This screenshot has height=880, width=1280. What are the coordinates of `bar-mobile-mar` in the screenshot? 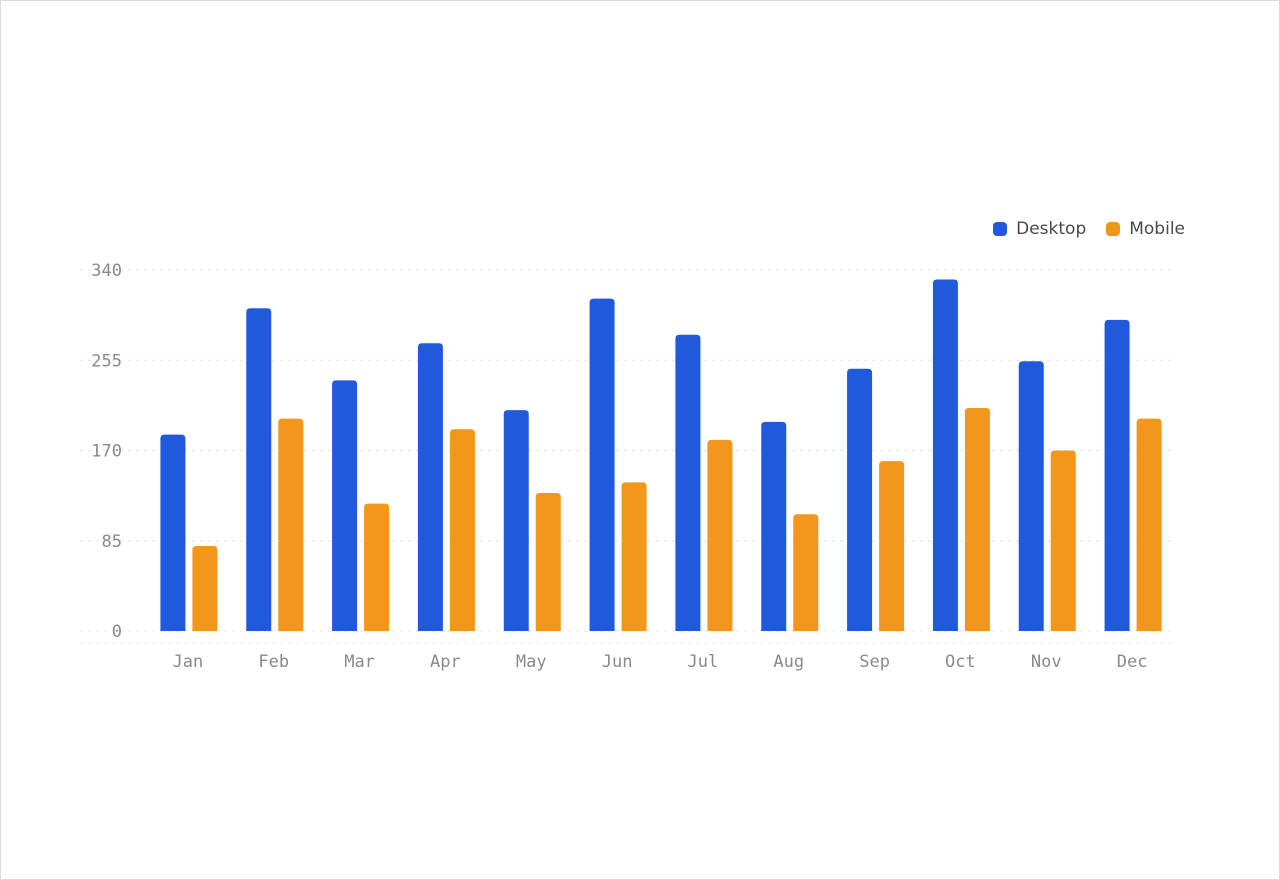 It's located at (377, 567).